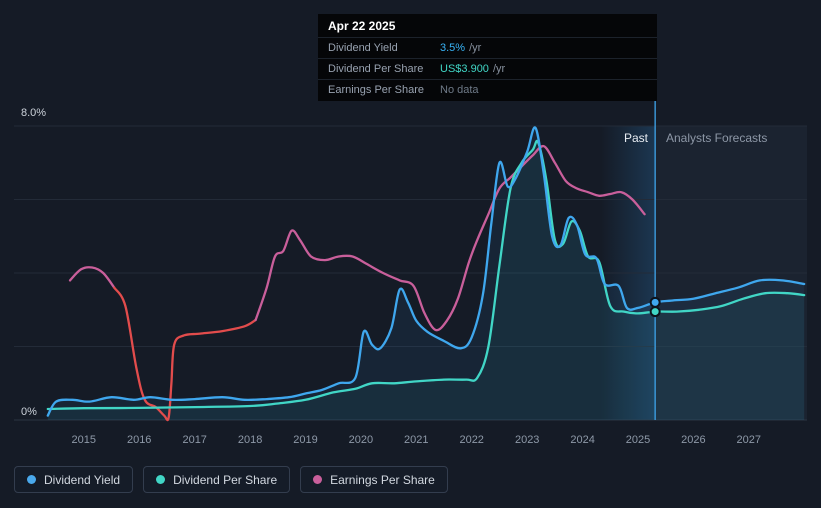  I want to click on y-axis-max-label: 8.0%, so click(34, 113).